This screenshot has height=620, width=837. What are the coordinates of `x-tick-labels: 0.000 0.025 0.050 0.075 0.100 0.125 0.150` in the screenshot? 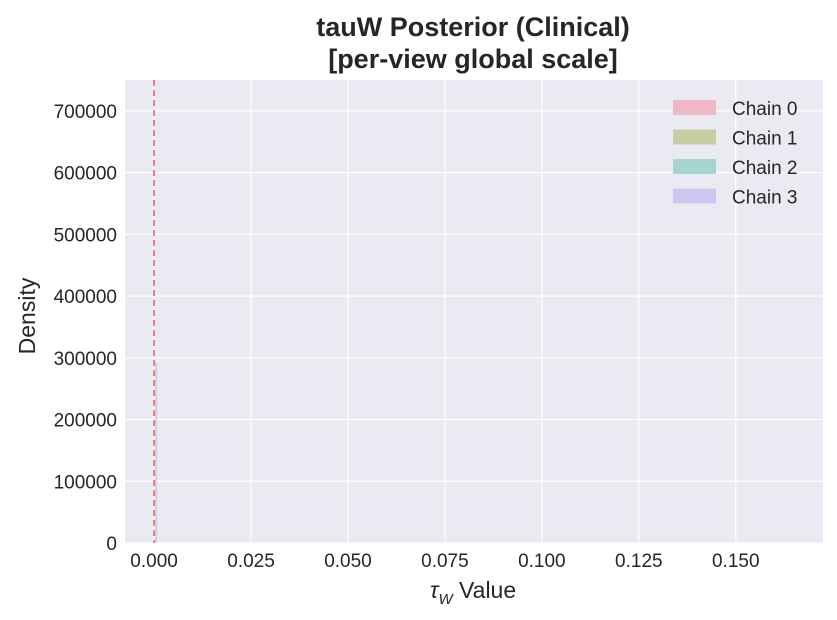 It's located at (444, 561).